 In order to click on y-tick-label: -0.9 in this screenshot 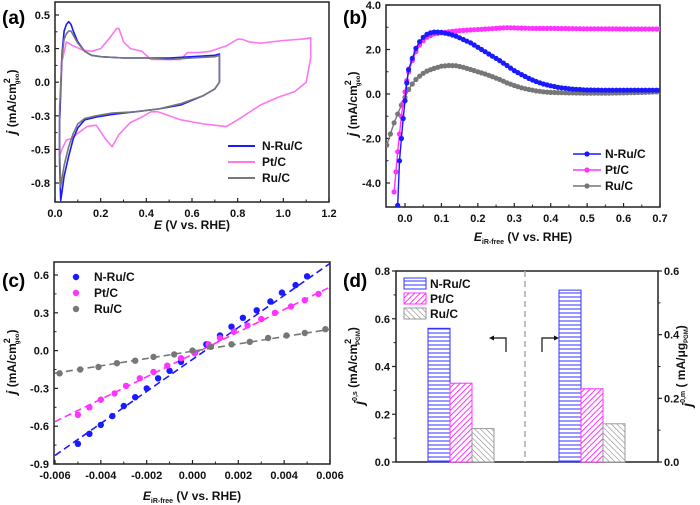, I will do `click(39, 465)`.